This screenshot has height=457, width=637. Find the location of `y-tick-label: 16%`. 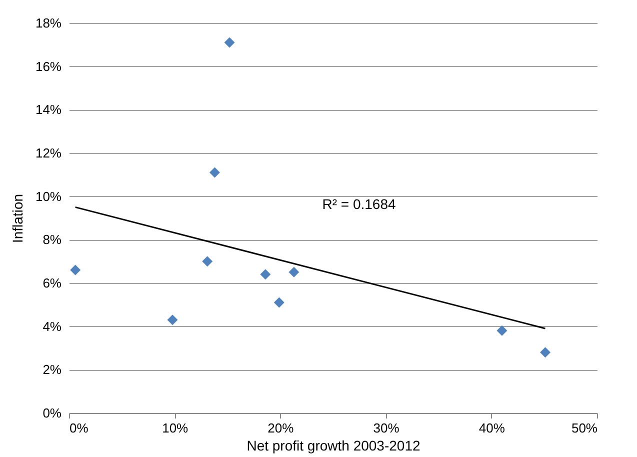

y-tick-label: 16% is located at coordinates (48, 66).